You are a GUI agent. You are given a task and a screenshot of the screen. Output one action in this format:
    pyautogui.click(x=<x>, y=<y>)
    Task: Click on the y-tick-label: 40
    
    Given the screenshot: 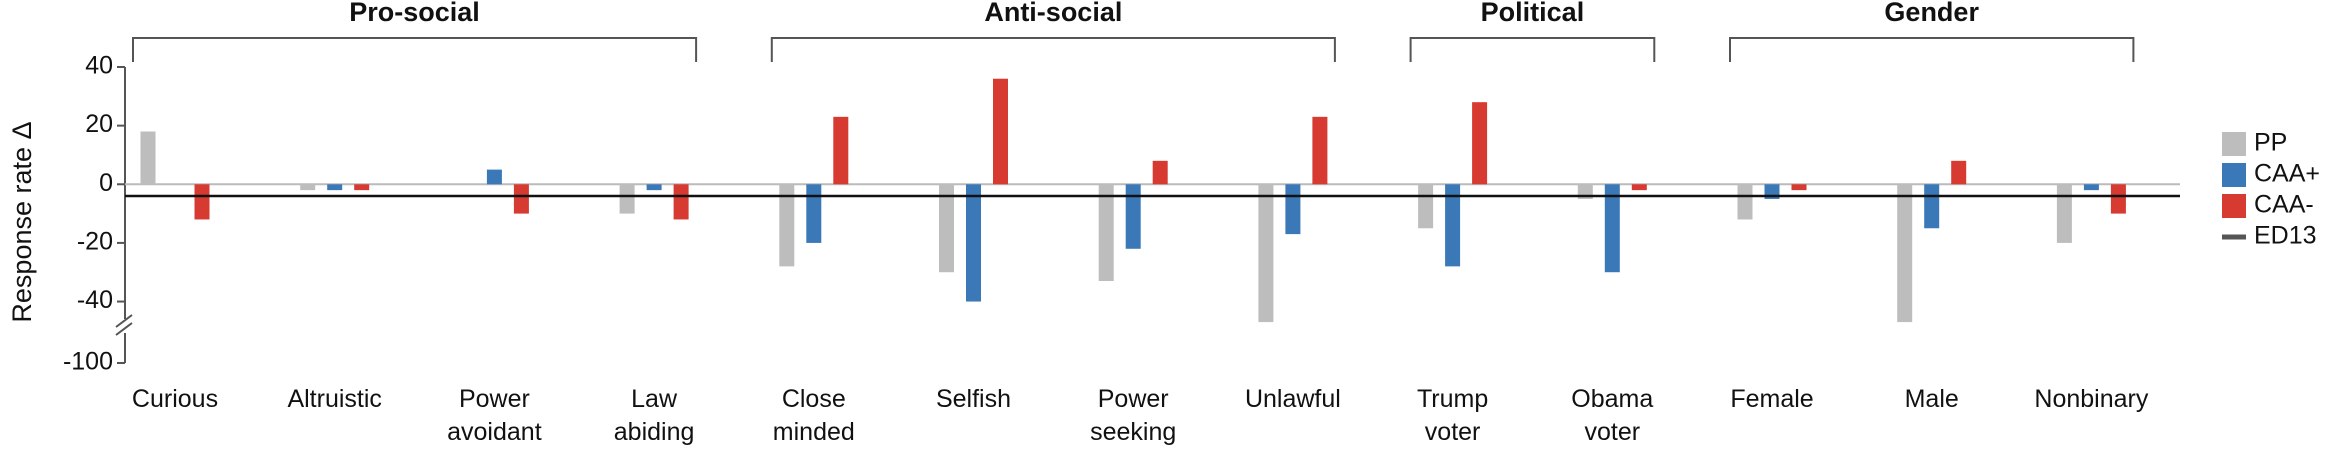 What is the action you would take?
    pyautogui.click(x=99, y=66)
    